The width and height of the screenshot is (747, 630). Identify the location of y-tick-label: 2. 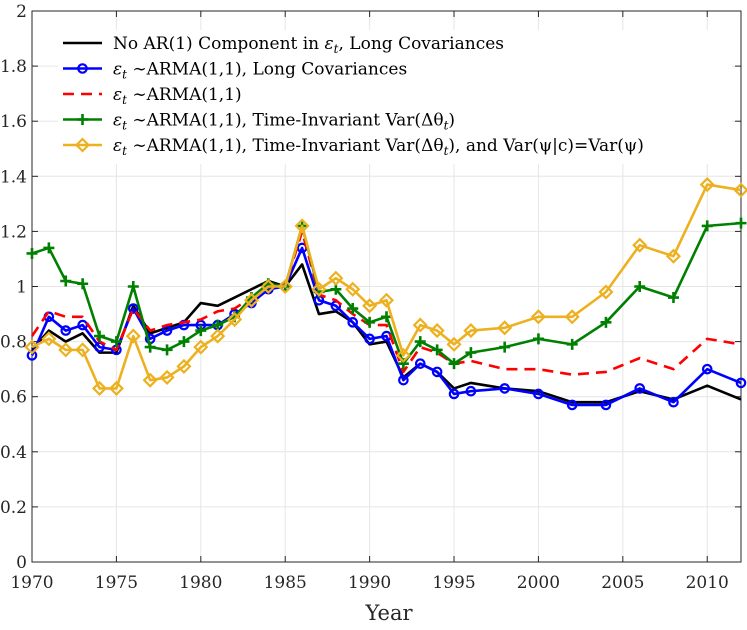
(21, 12).